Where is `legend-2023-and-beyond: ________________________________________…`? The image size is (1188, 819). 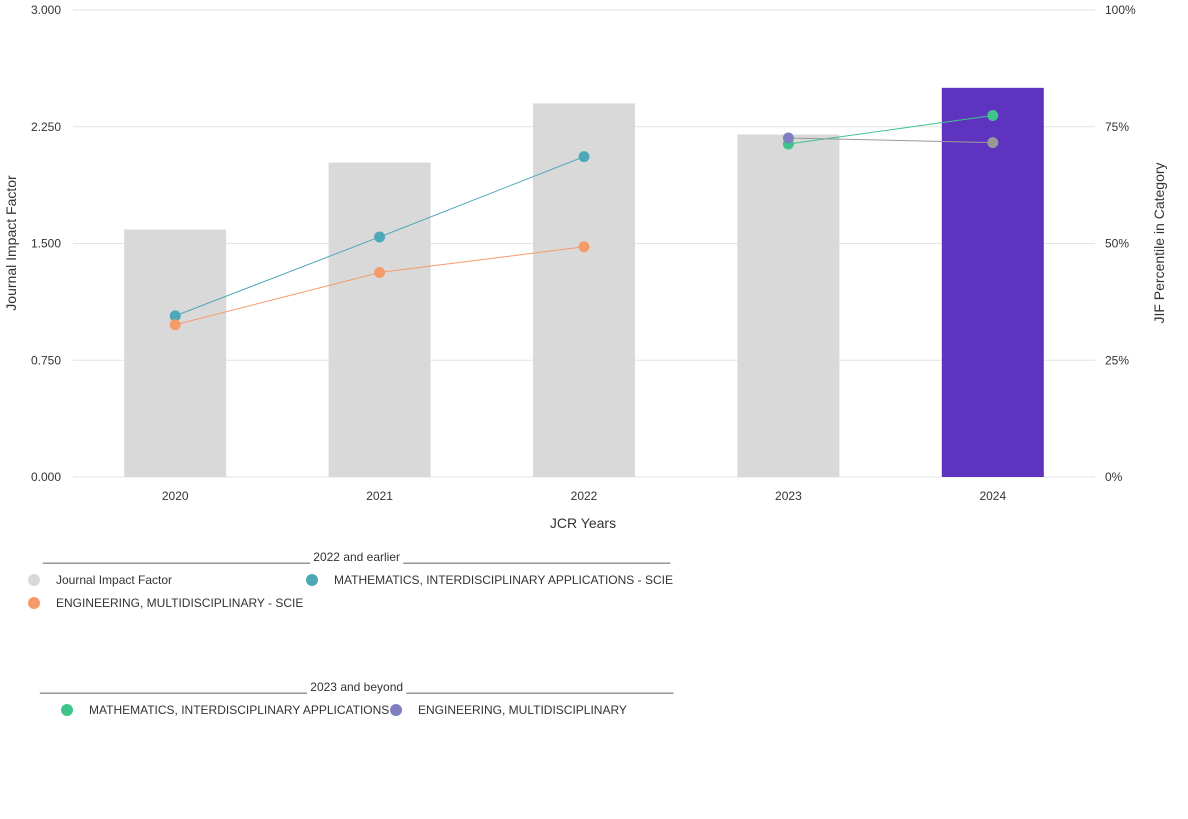
legend-2023-and-beyond: ________________________________________… is located at coordinates (356, 698).